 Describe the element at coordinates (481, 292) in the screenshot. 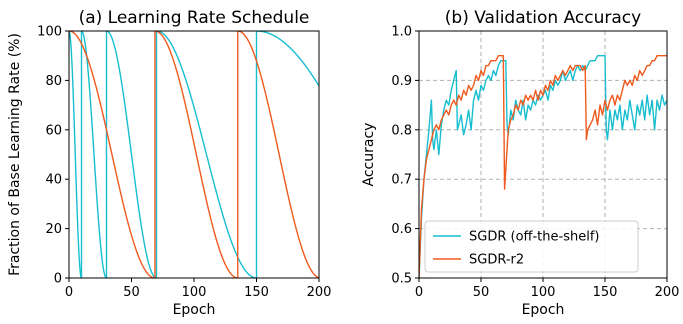

I see `acc-xtick-label-1: 50` at that location.